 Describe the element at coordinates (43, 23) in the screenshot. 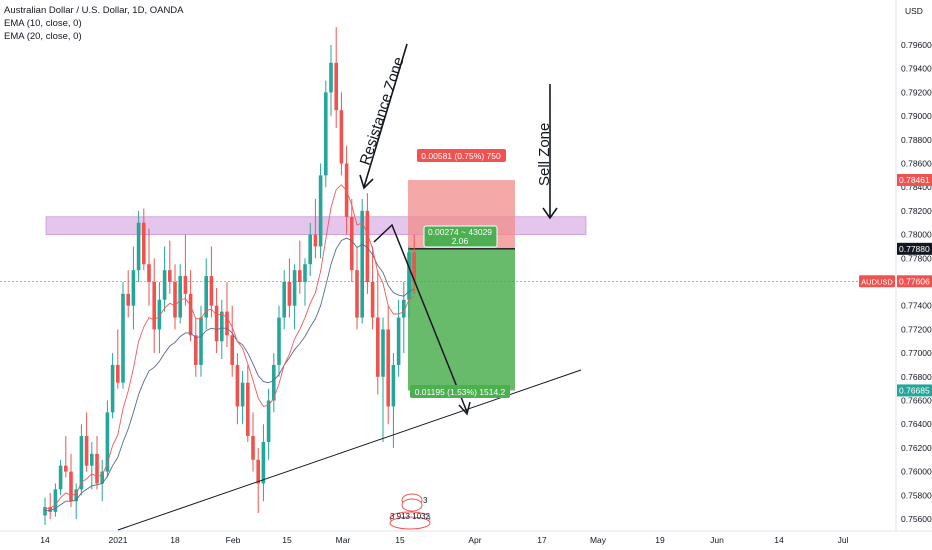

I see `indicator-ema10: EMA (10, close, 0)` at that location.